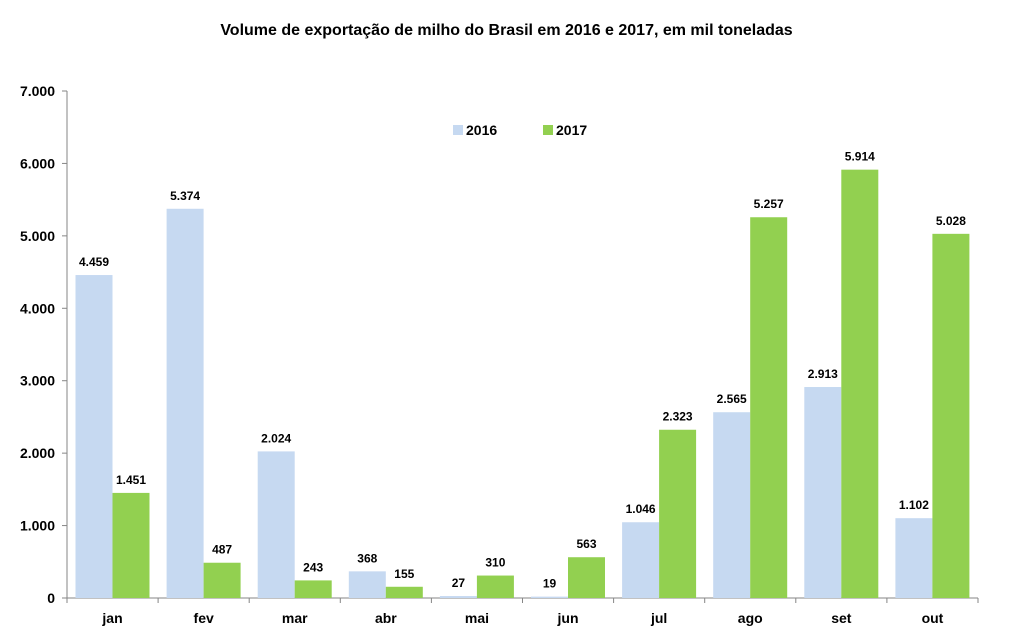  Describe the element at coordinates (860, 384) in the screenshot. I see `bar-2017-set` at that location.